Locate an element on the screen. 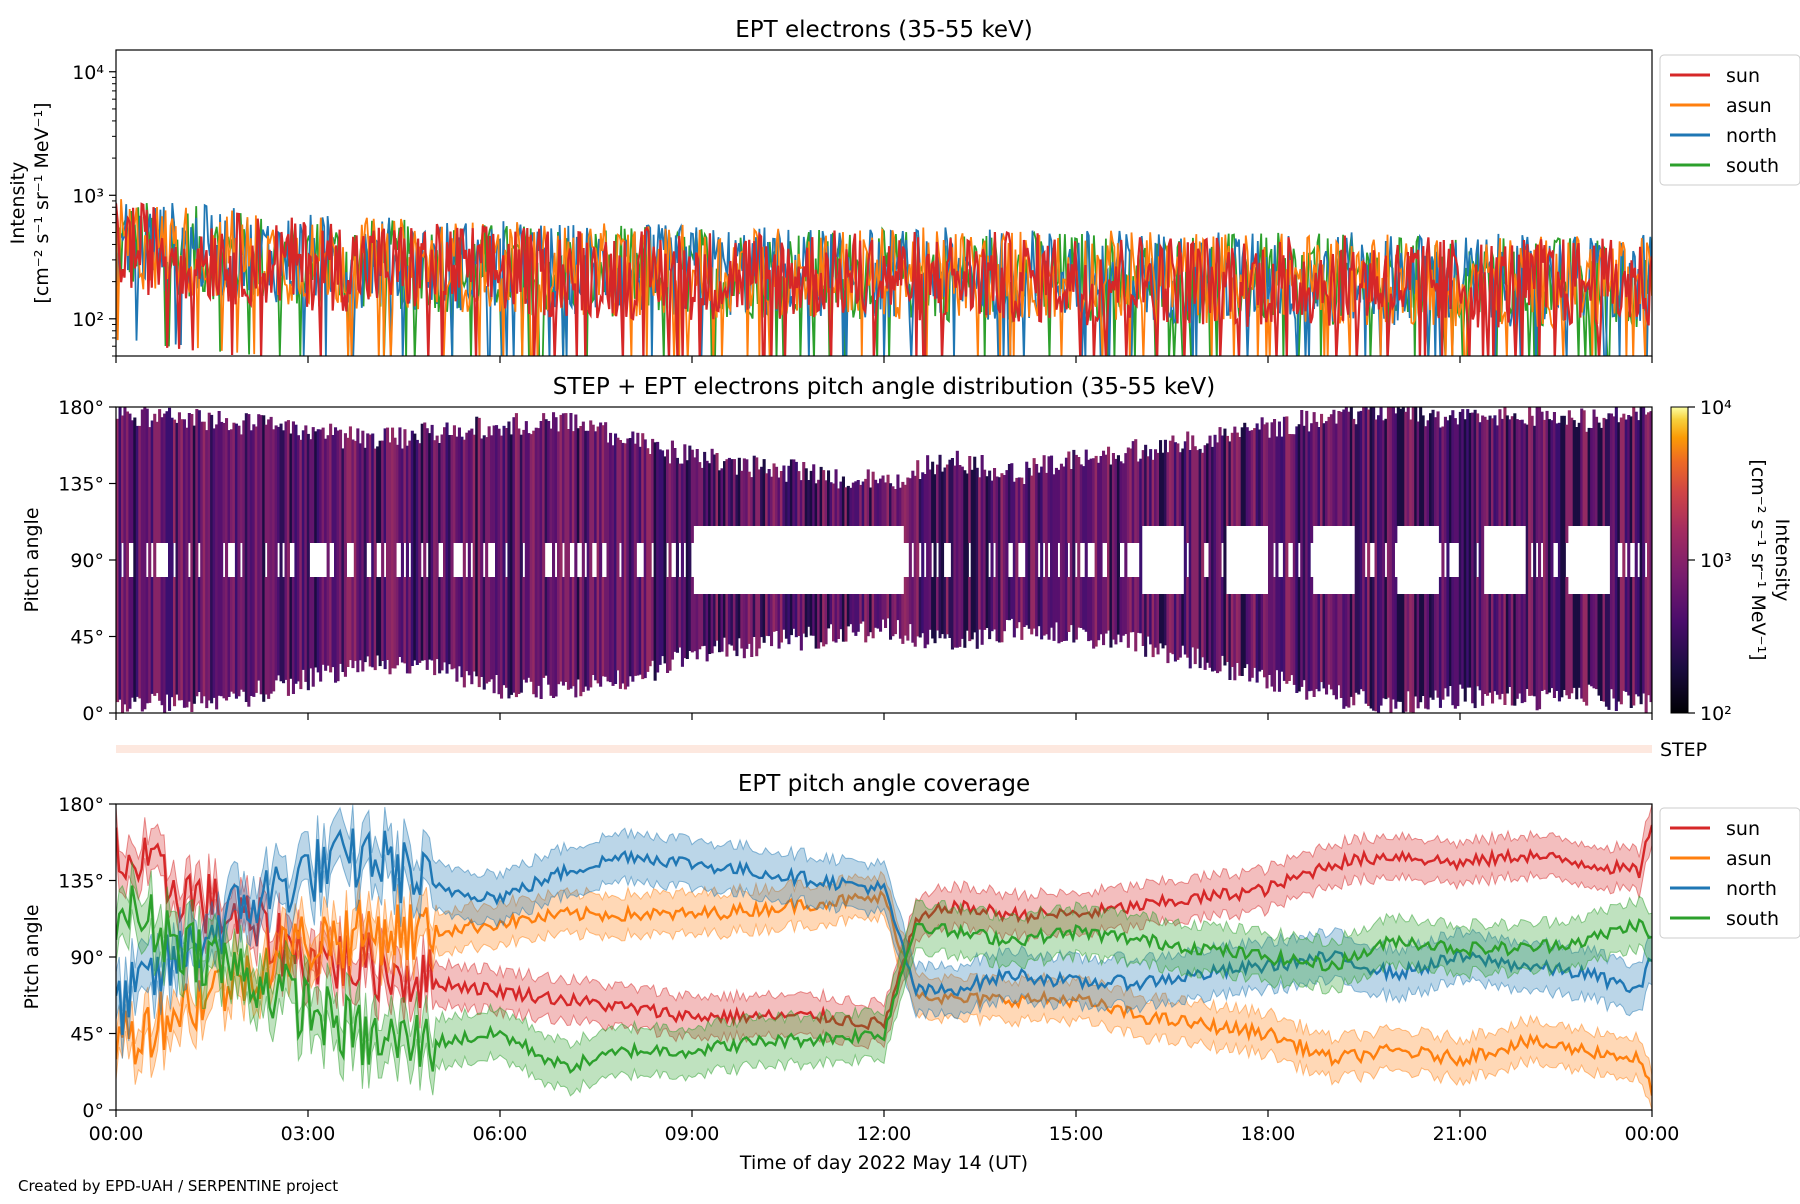 This screenshot has height=1204, width=1800. legend-label-north: north is located at coordinates (1751, 889).